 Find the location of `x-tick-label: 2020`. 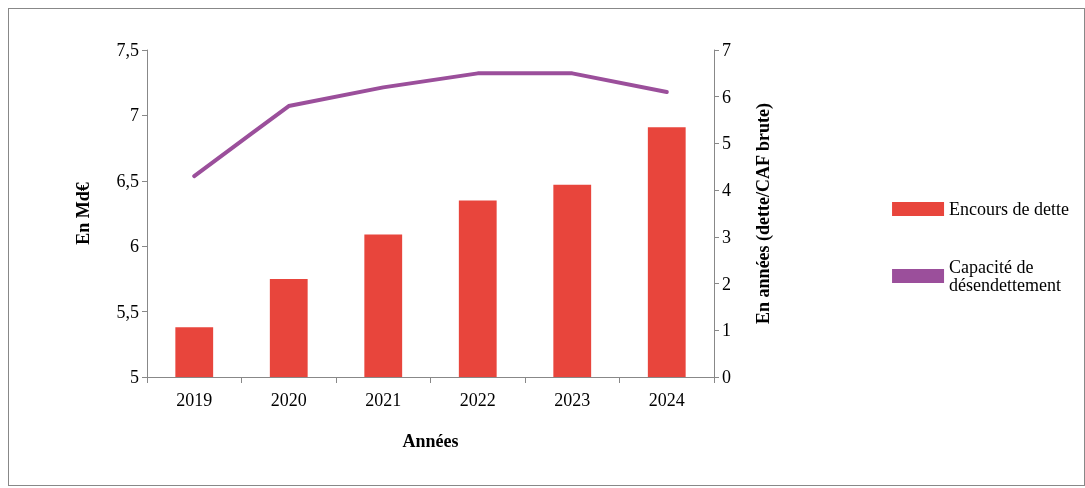

x-tick-label: 2020 is located at coordinates (288, 400).